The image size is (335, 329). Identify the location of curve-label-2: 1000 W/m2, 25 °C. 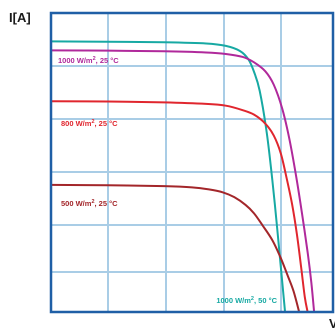
(88, 60).